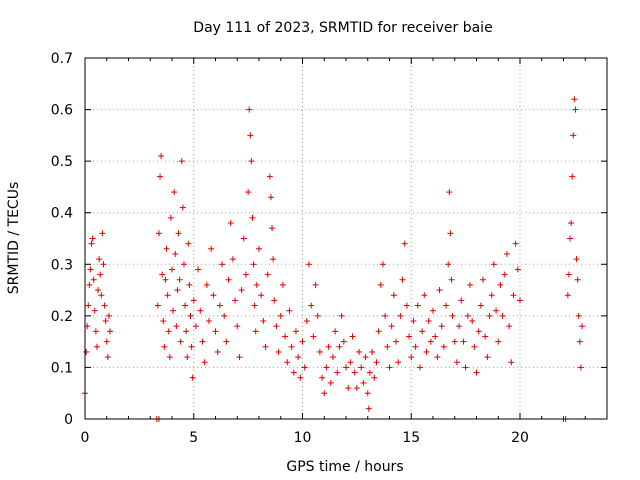  I want to click on y-tick-label: 0.1, so click(62, 368).